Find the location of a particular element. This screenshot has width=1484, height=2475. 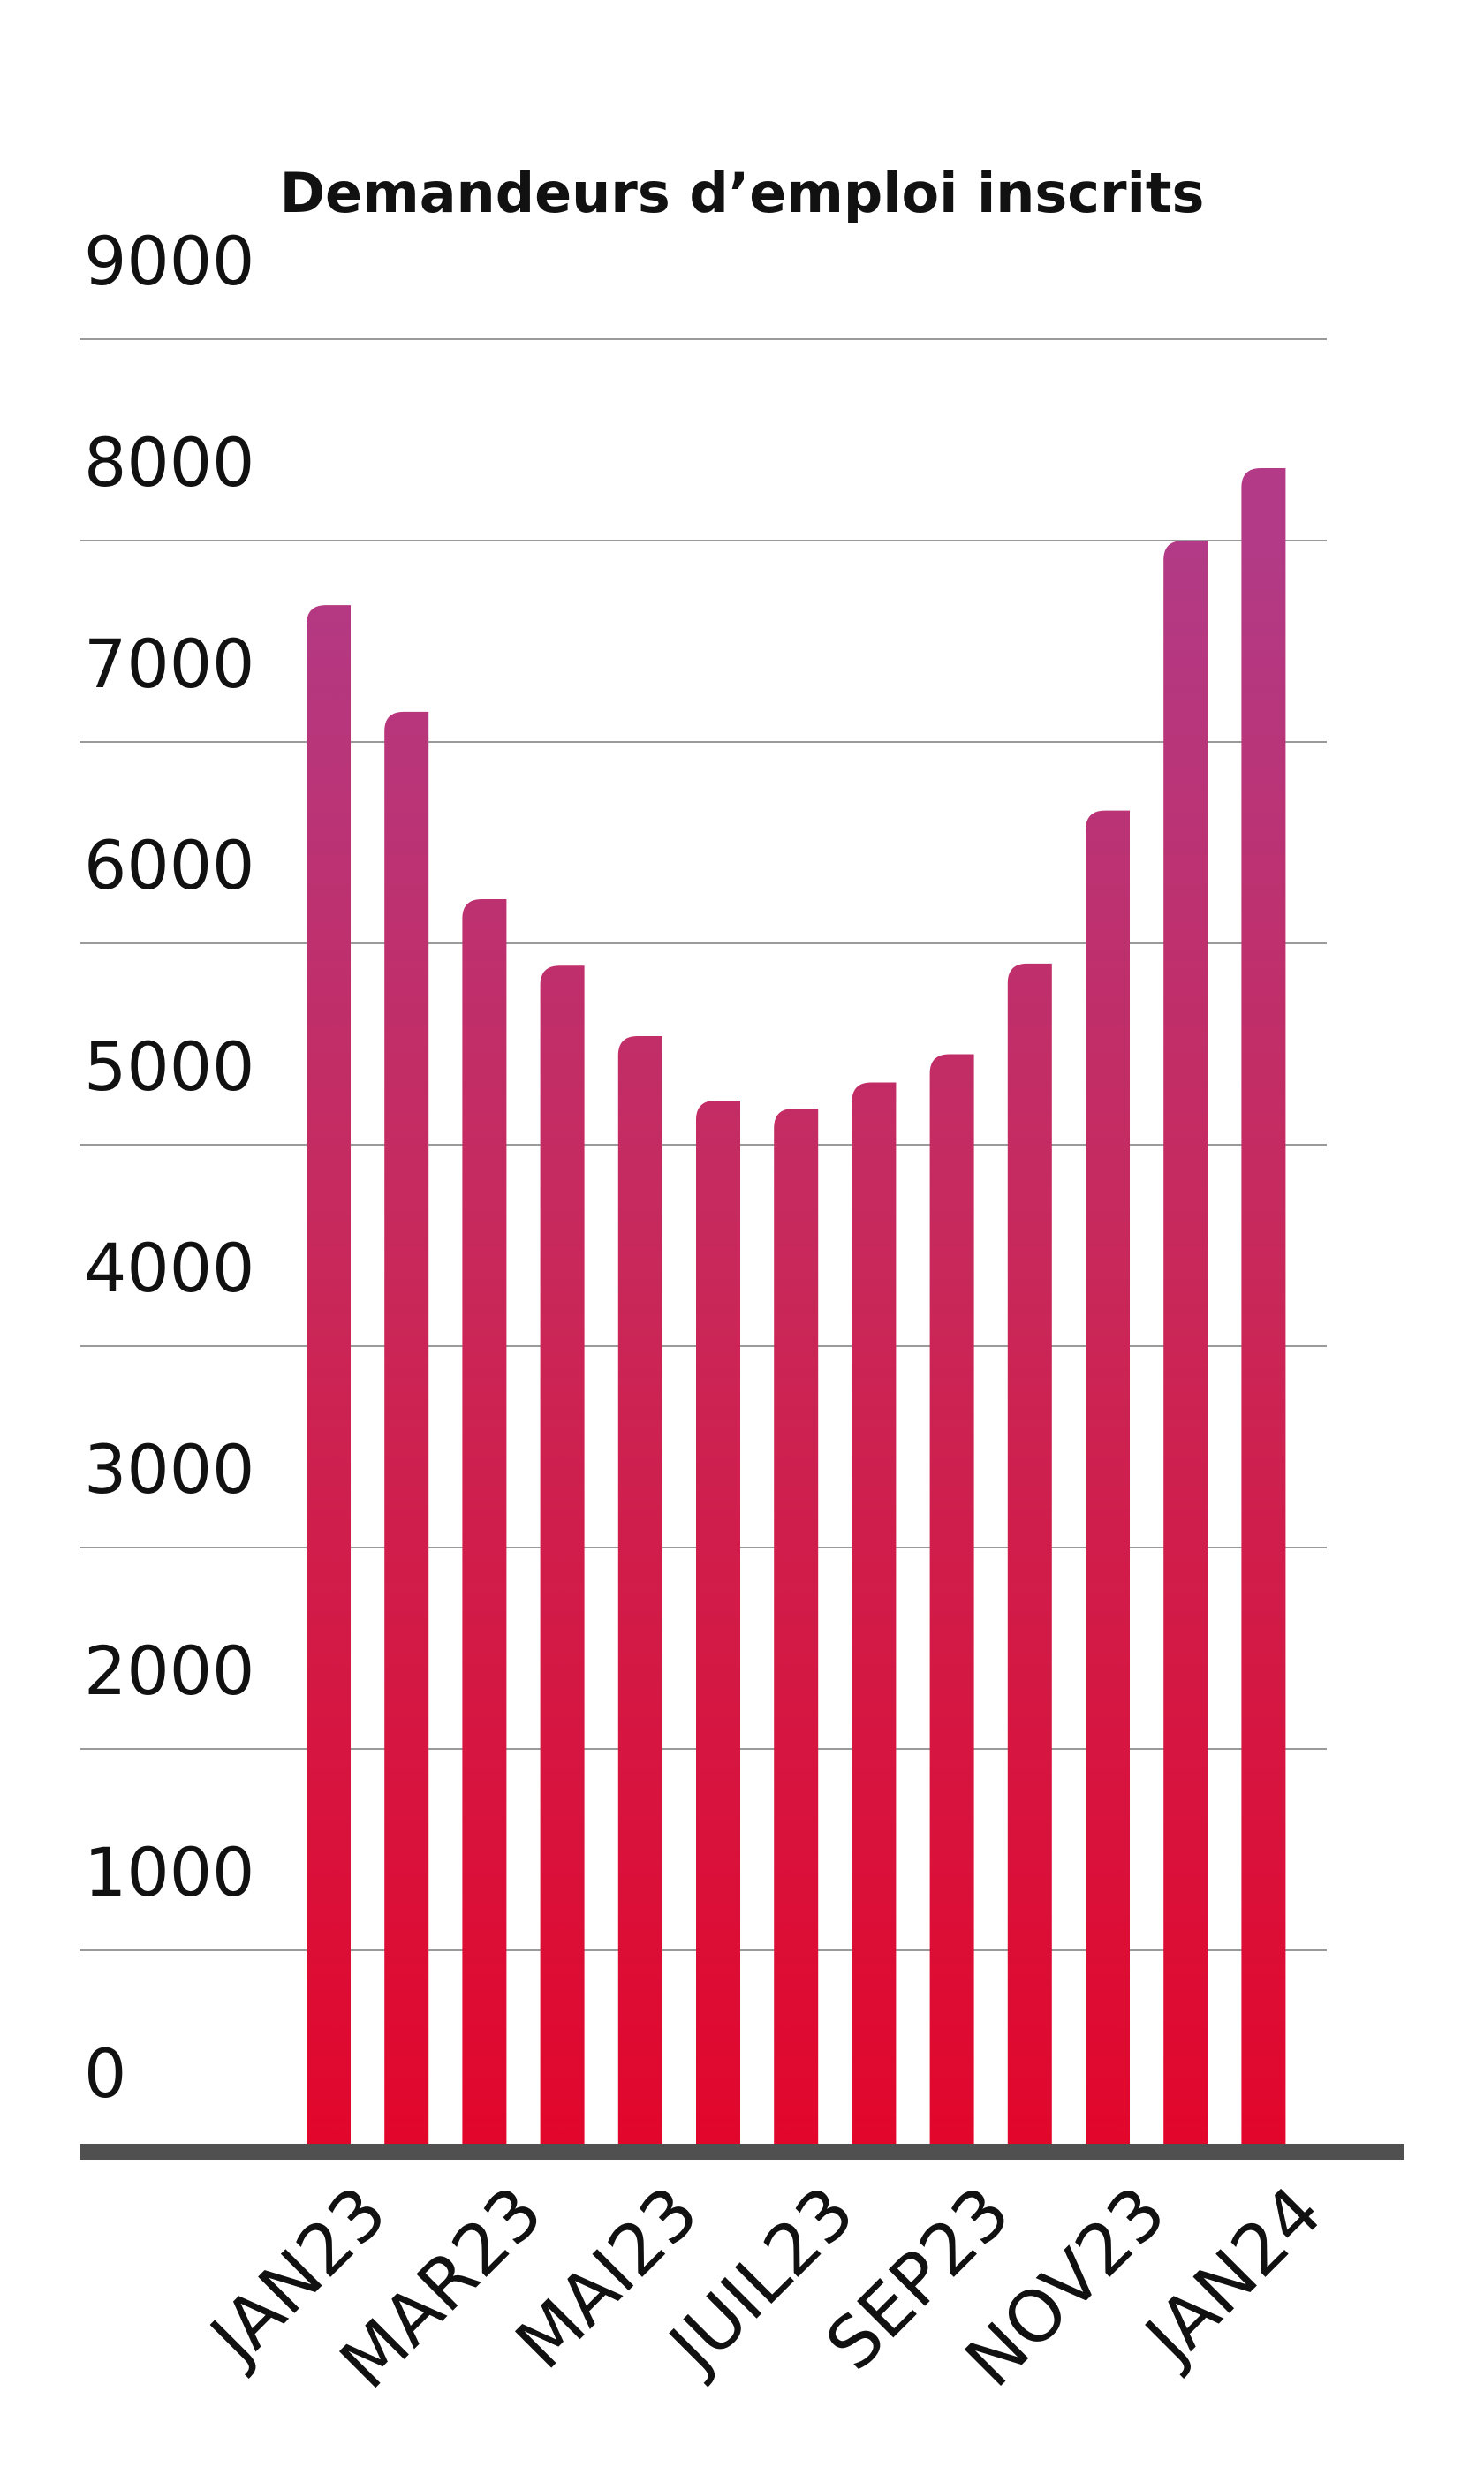

y-tick-label: 3000 is located at coordinates (169, 1469).